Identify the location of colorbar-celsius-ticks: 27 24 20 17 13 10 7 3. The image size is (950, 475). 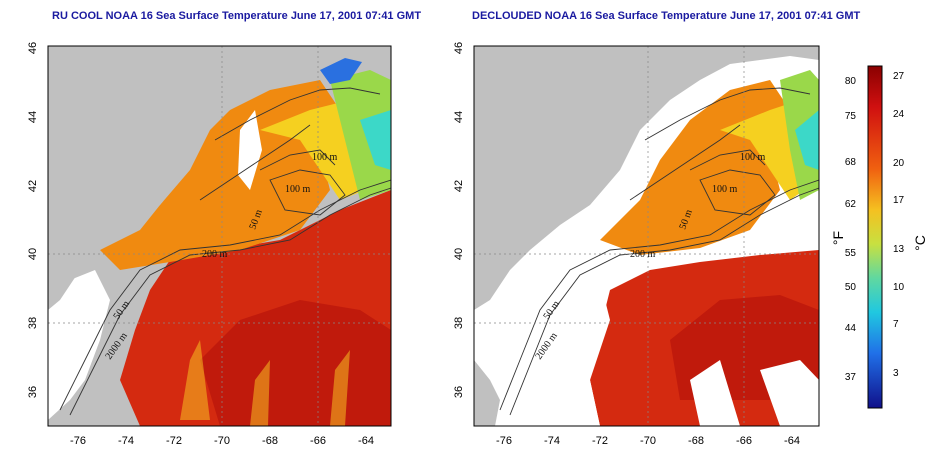
(899, 225).